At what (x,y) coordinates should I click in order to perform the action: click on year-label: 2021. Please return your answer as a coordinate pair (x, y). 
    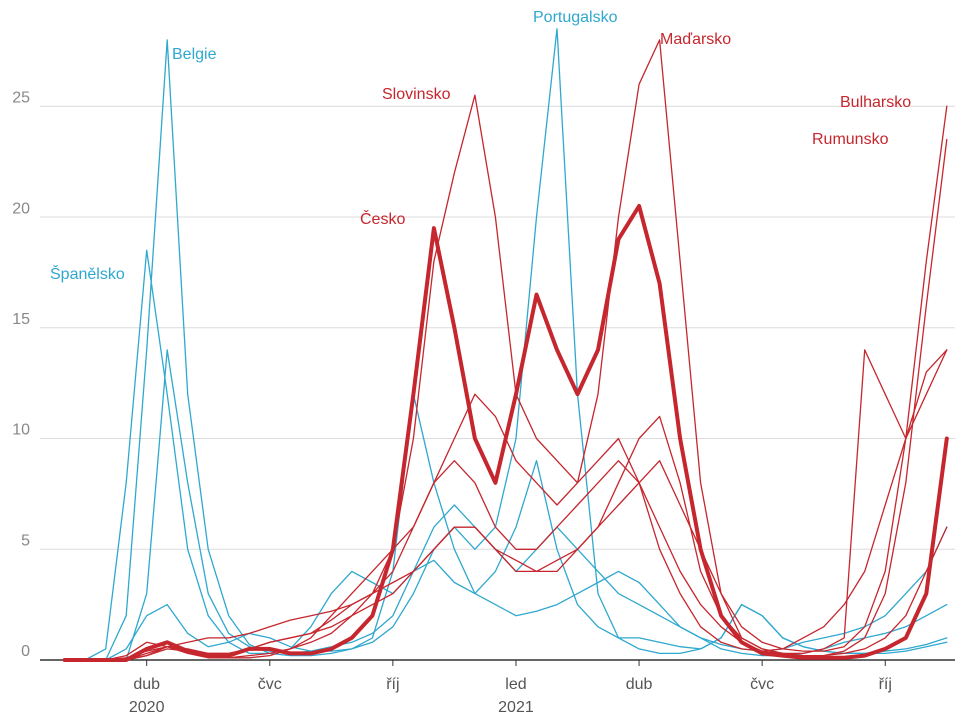
    Looking at the image, I should click on (516, 707).